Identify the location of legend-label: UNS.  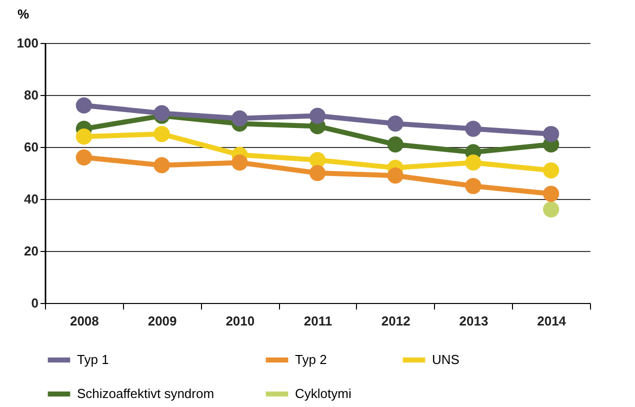
(446, 359).